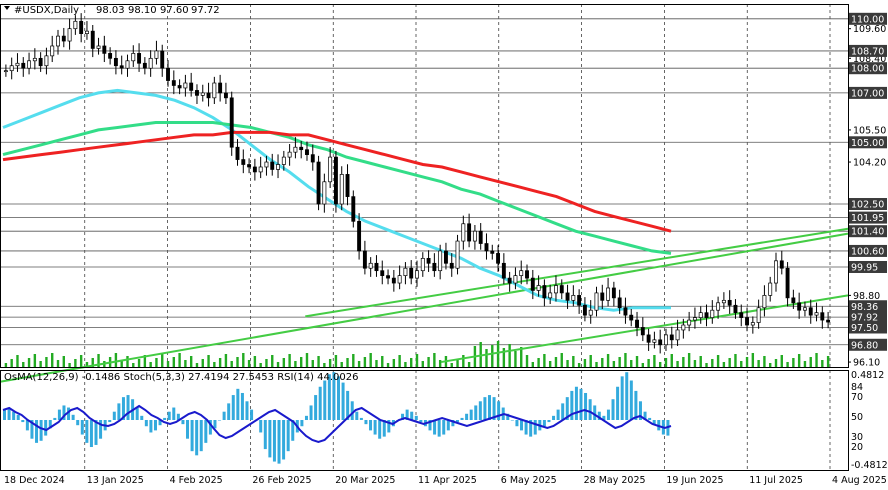 The width and height of the screenshot is (888, 490). Describe the element at coordinates (866, 296) in the screenshot. I see `price-tick-label: 98.80` at that location.